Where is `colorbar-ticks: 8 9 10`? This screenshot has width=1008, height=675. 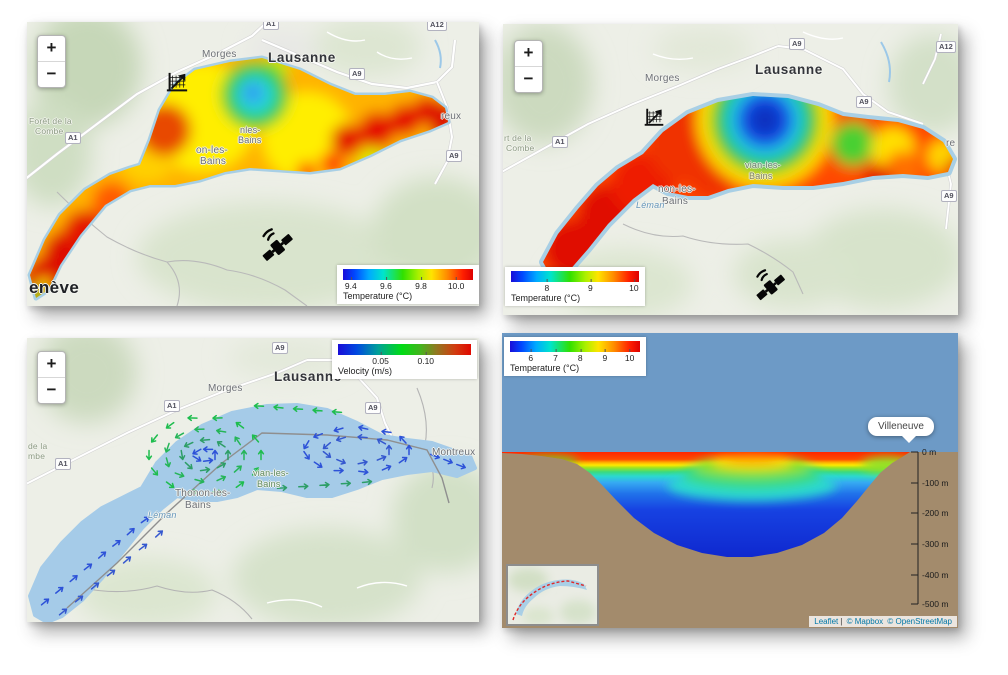
colorbar-ticks: 8 9 10 is located at coordinates (591, 286).